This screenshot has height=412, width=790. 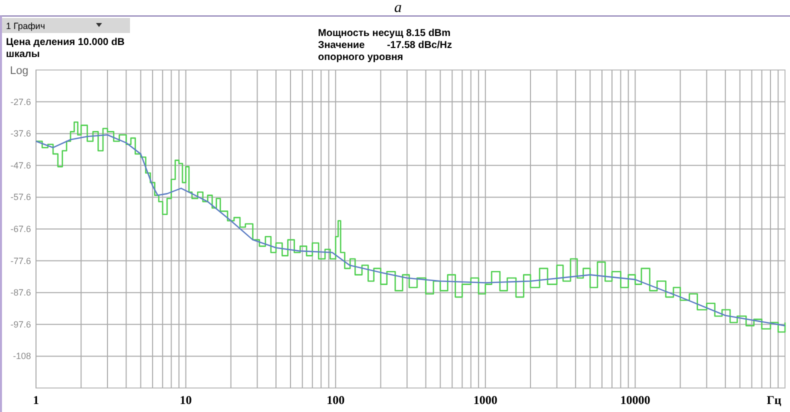 I want to click on text: Значение -17.58 dBc/Hz, so click(x=385, y=45).